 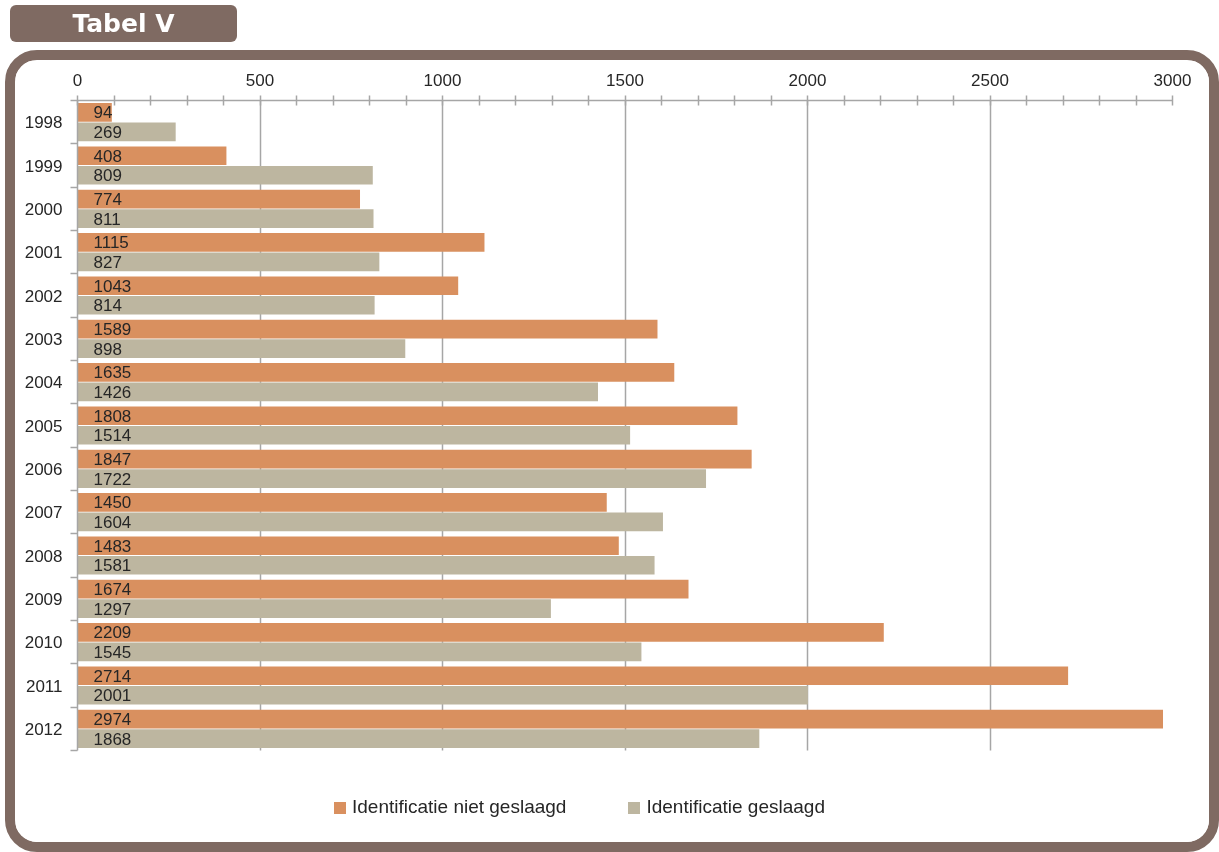 What do you see at coordinates (112, 546) in the screenshot?
I see `data-label: 1483` at bounding box center [112, 546].